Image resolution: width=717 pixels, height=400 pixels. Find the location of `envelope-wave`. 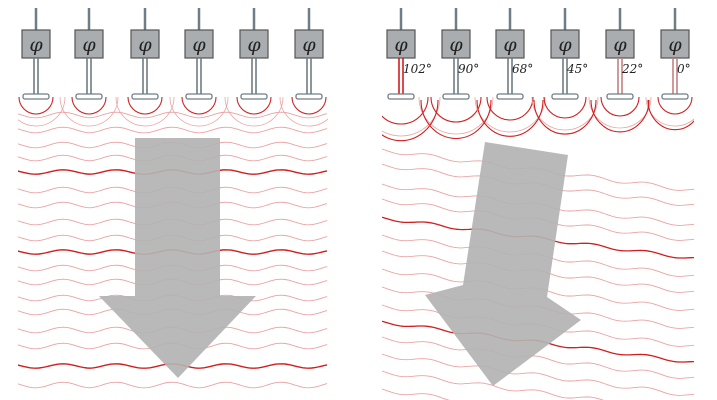

envelope-wave is located at coordinates (538, 120).